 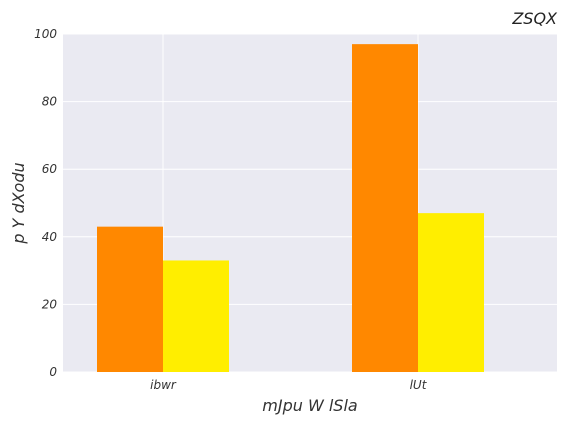 I want to click on x-axis-label: mJpu W lSla, so click(x=309, y=405).